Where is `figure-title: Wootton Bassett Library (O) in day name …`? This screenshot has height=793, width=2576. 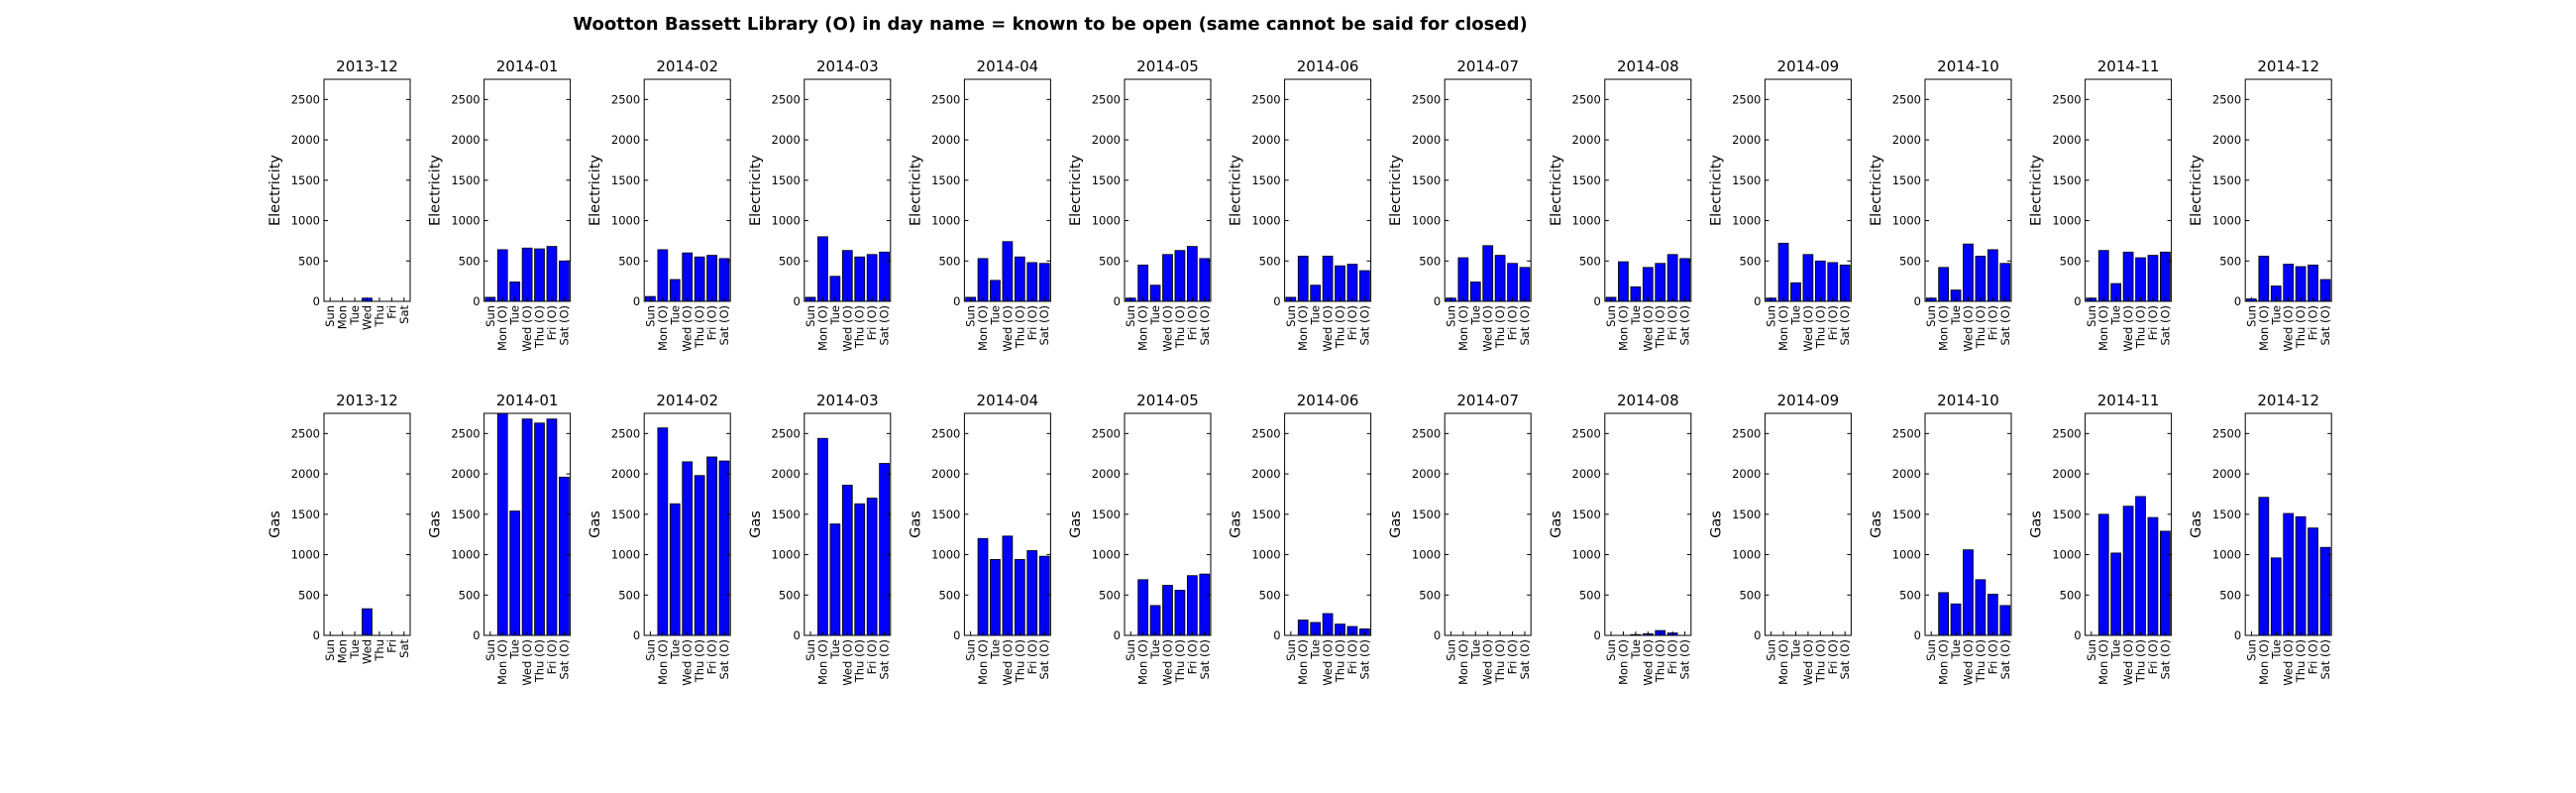 figure-title: Wootton Bassett Library (O) in day name … is located at coordinates (1050, 24).